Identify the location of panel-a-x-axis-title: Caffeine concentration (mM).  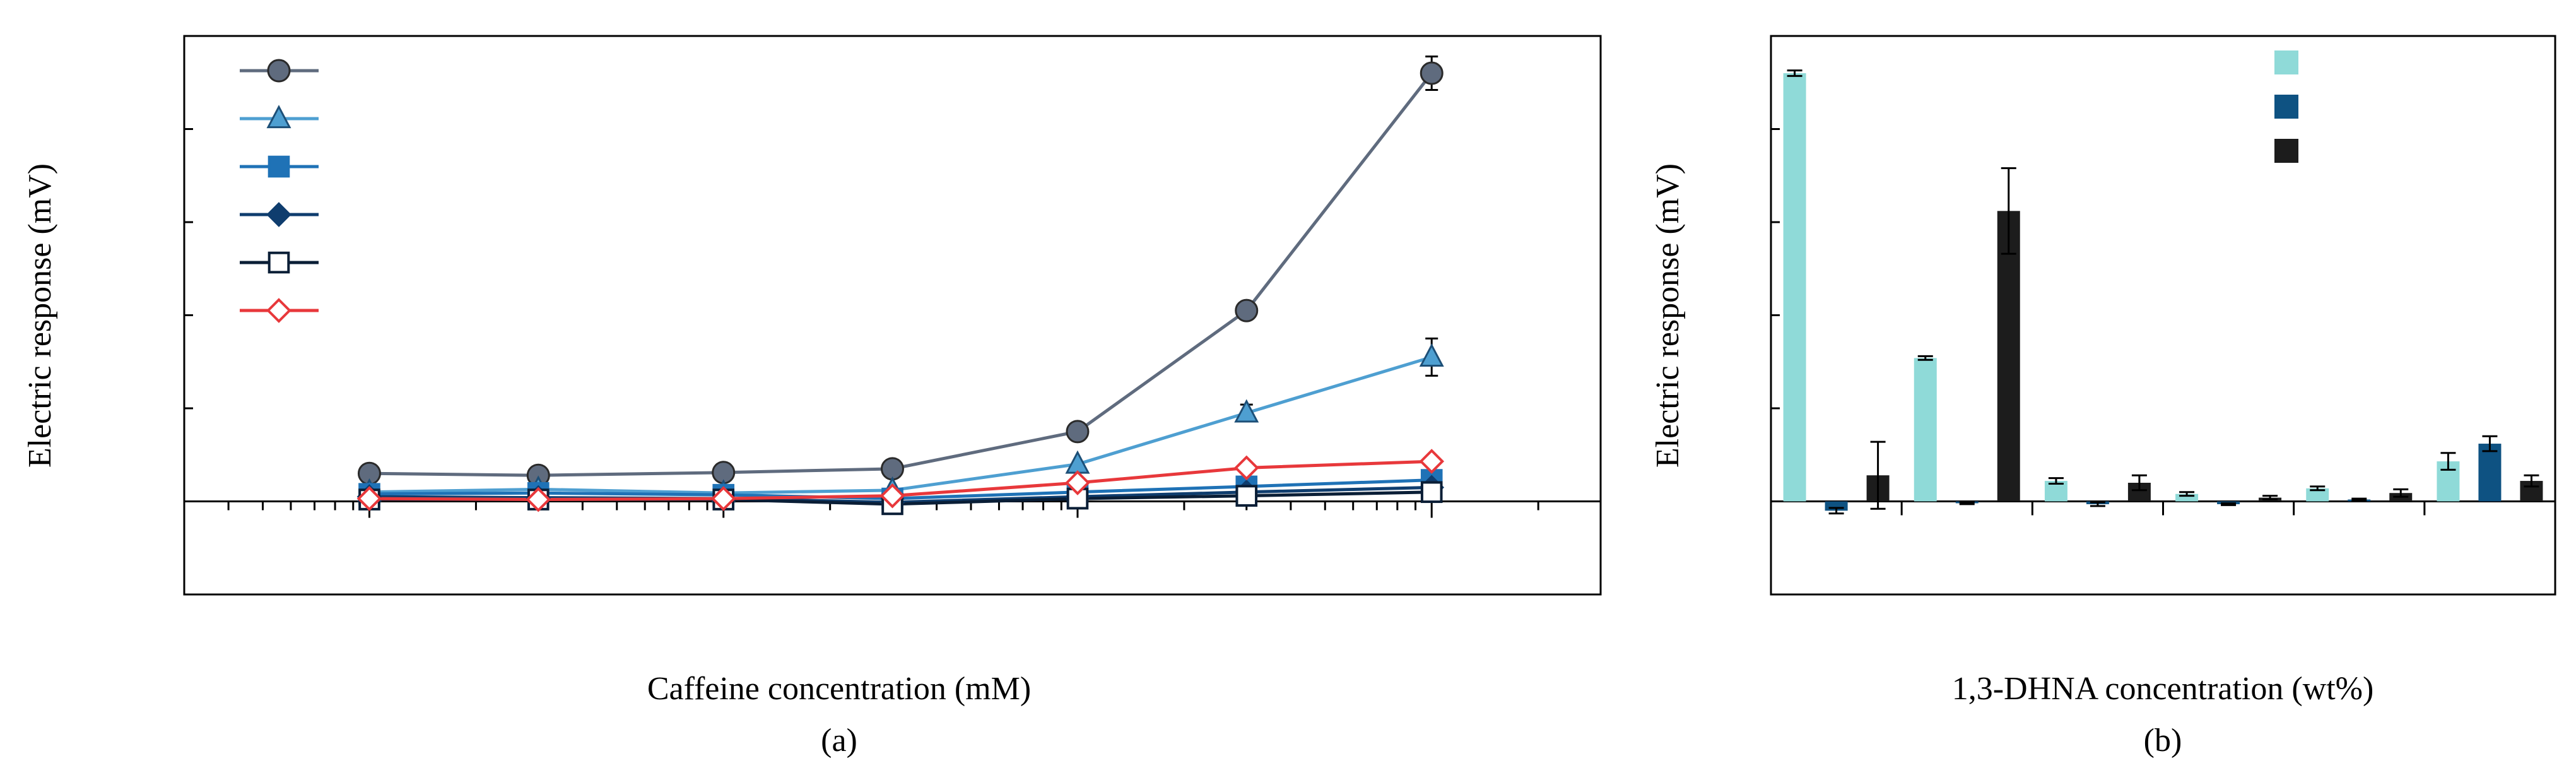
(839, 689).